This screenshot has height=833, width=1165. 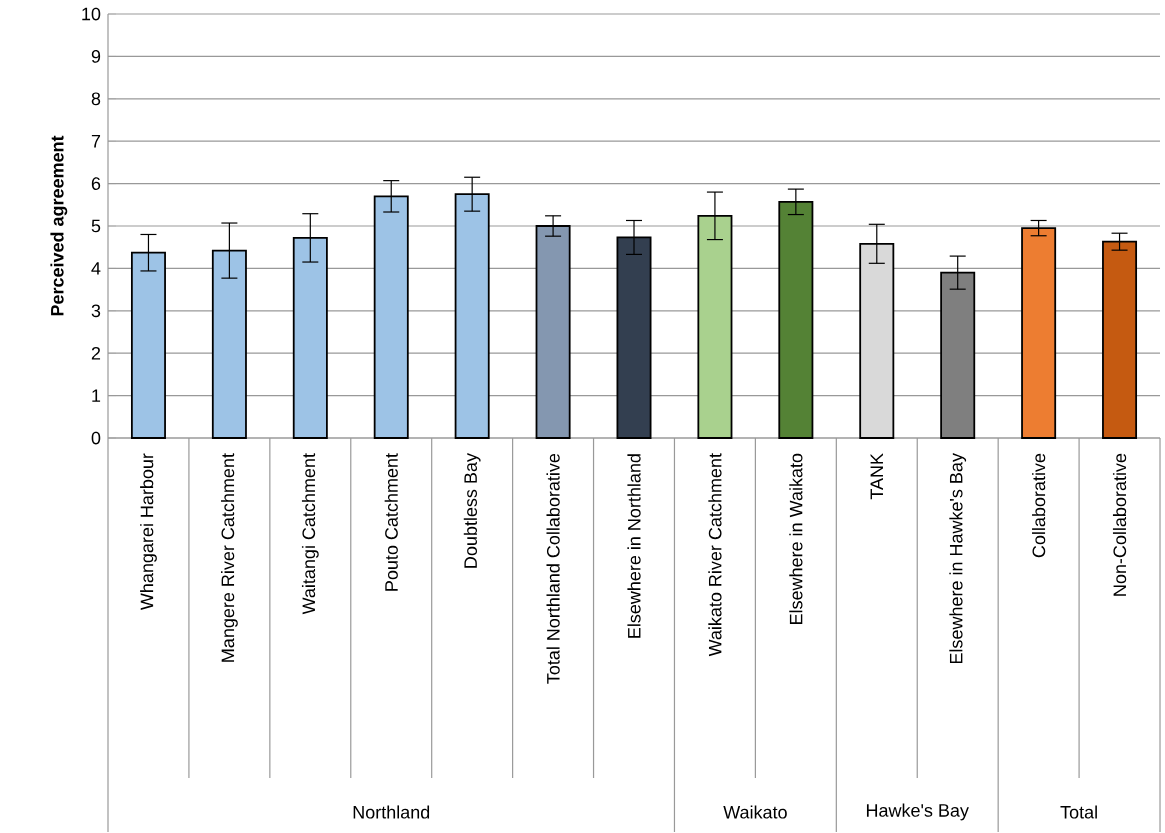 I want to click on y-tick-label: 4, so click(x=96, y=268).